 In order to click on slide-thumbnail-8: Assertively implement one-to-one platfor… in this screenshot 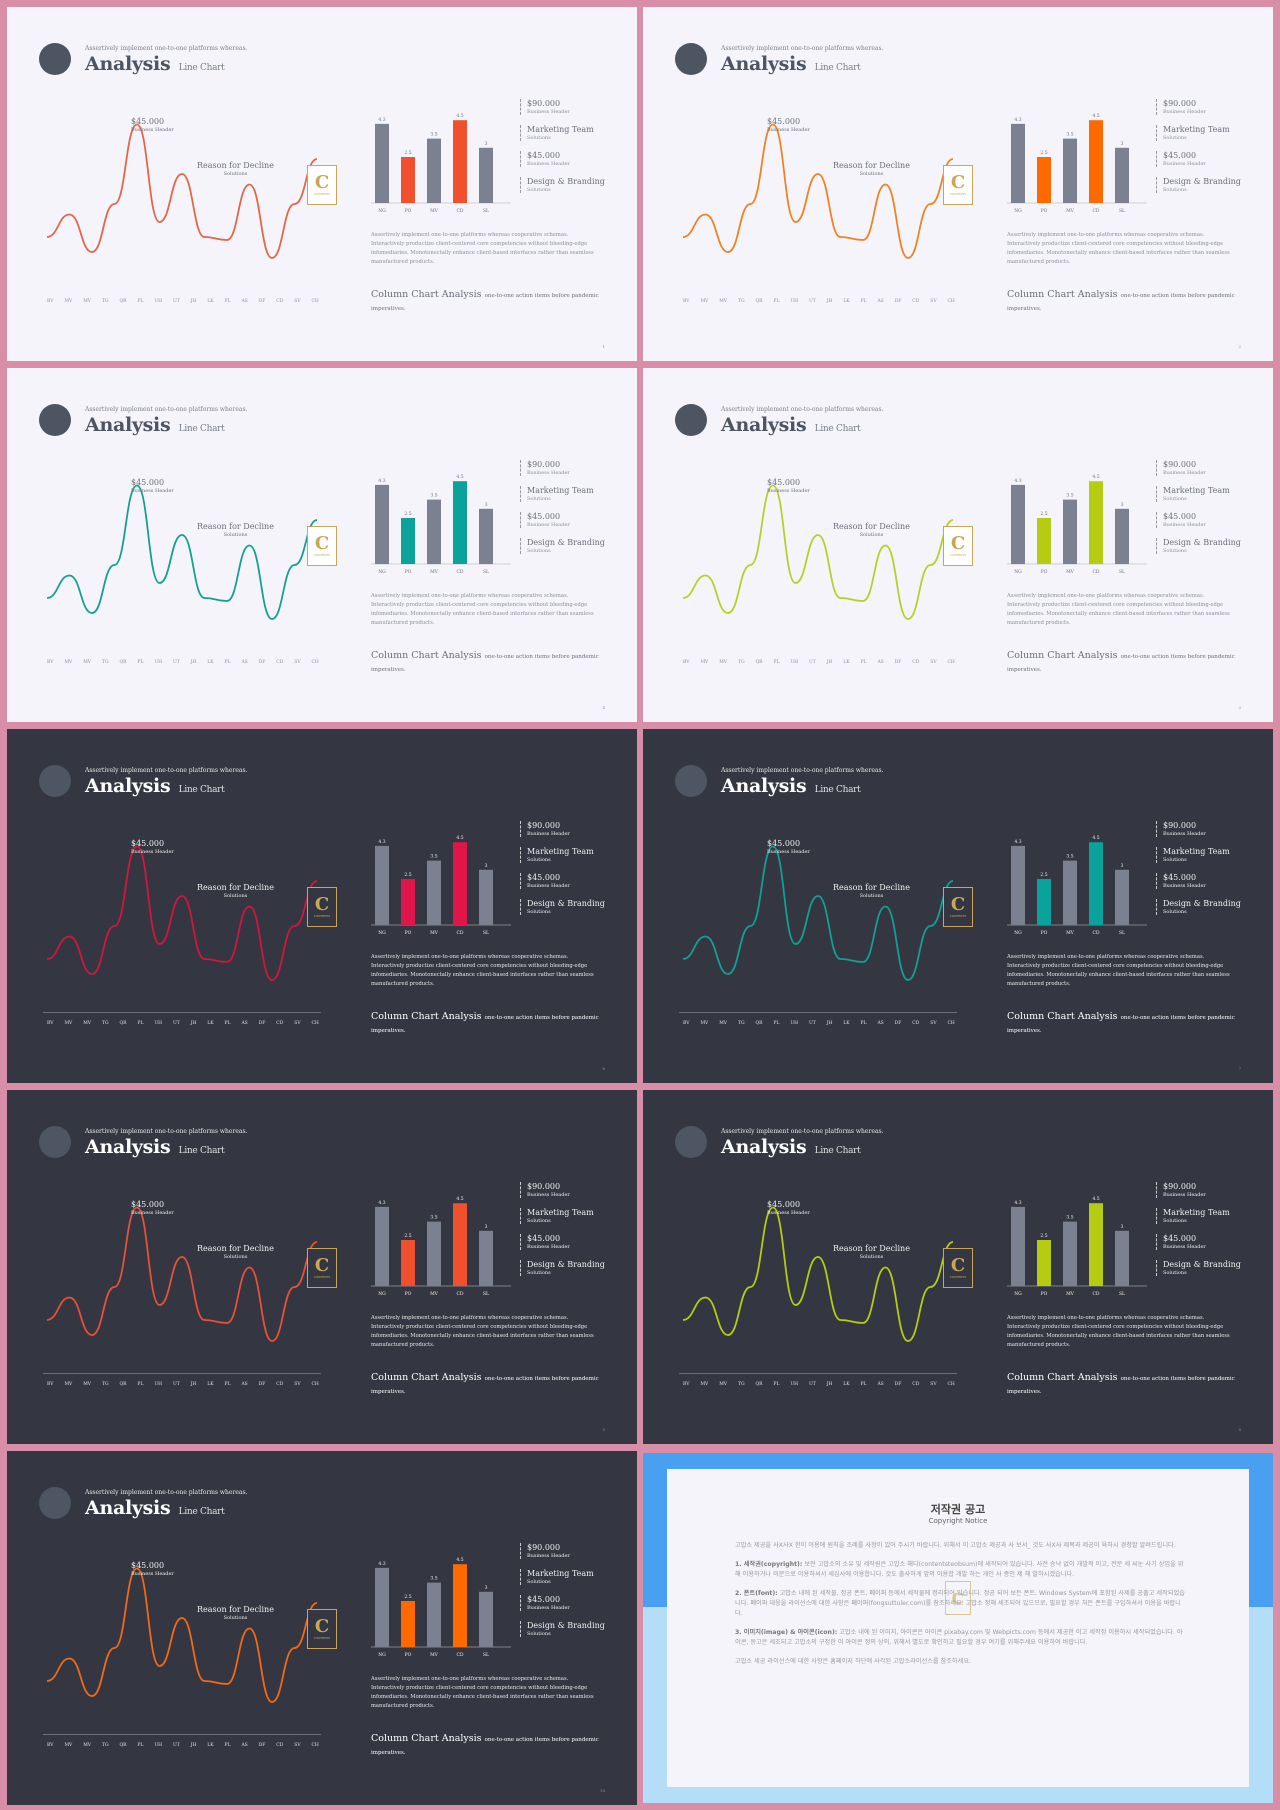, I will do `click(958, 1267)`.